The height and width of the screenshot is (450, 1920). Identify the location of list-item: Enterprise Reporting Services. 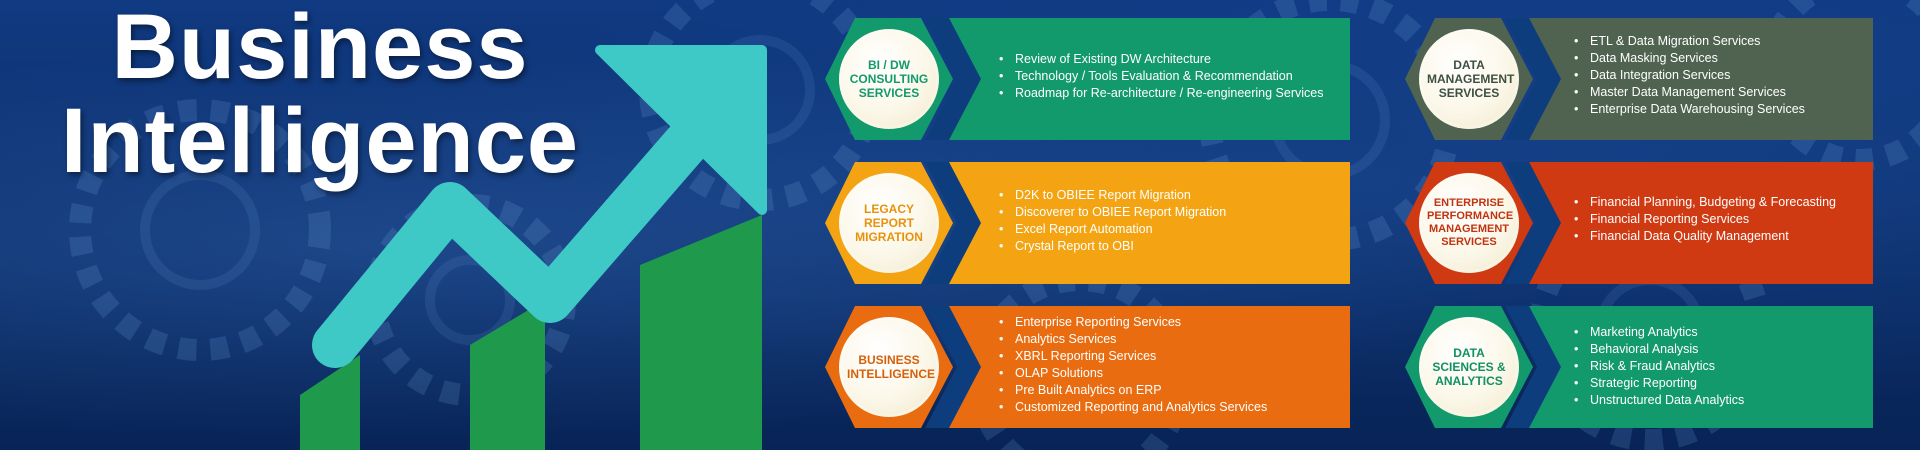
(1131, 322).